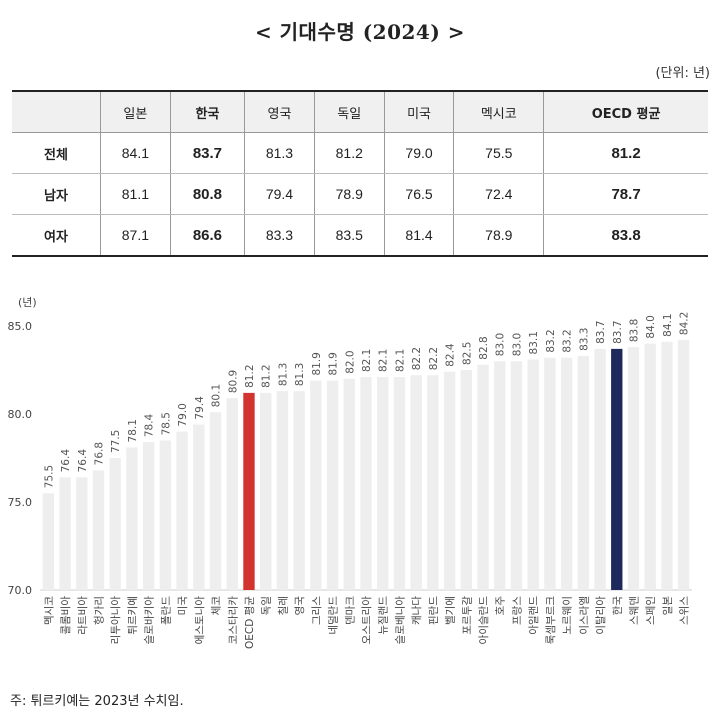  Describe the element at coordinates (625, 111) in the screenshot. I see `column-header: OECD 평균` at that location.